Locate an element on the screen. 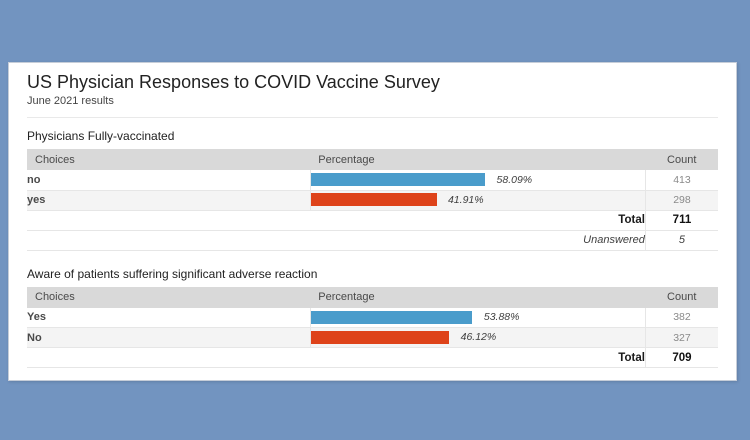 The width and height of the screenshot is (750, 440). percentage-cell: 46.12% is located at coordinates (477, 337).